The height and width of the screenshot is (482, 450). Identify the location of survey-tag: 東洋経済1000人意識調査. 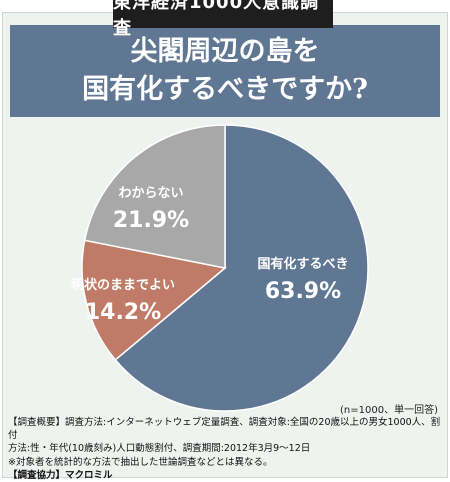
(223, 19).